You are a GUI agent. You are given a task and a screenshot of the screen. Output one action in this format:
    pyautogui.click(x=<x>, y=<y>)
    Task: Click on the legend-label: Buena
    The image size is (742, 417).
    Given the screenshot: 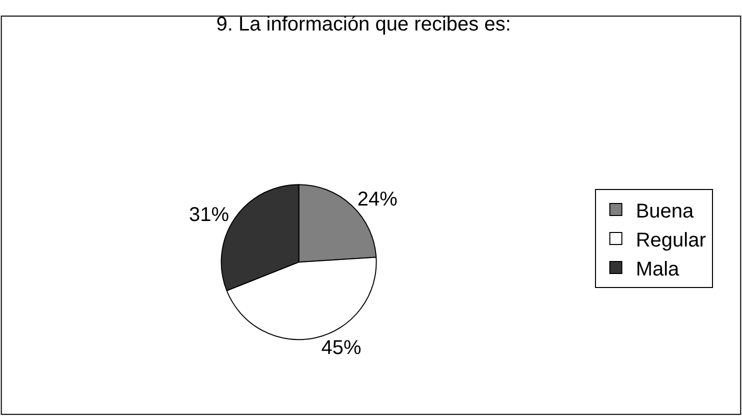 What is the action you would take?
    pyautogui.click(x=665, y=211)
    